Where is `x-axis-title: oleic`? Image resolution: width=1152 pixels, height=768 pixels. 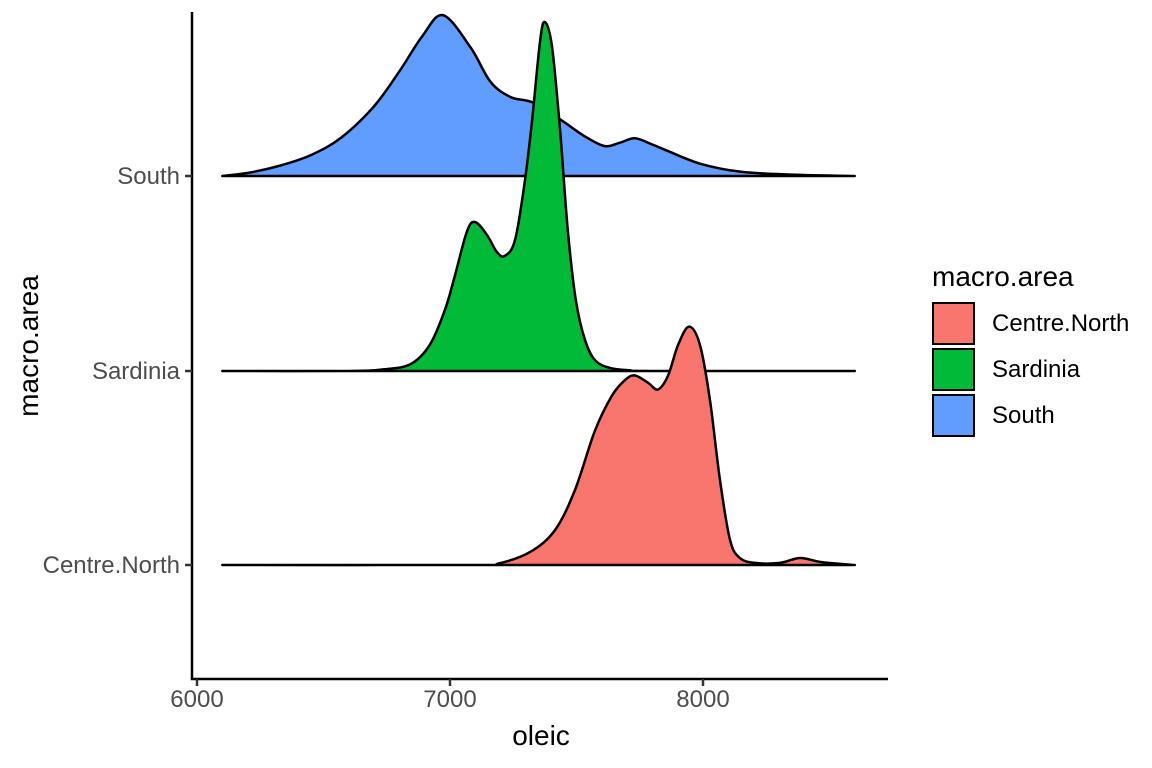
x-axis-title: oleic is located at coordinates (541, 735).